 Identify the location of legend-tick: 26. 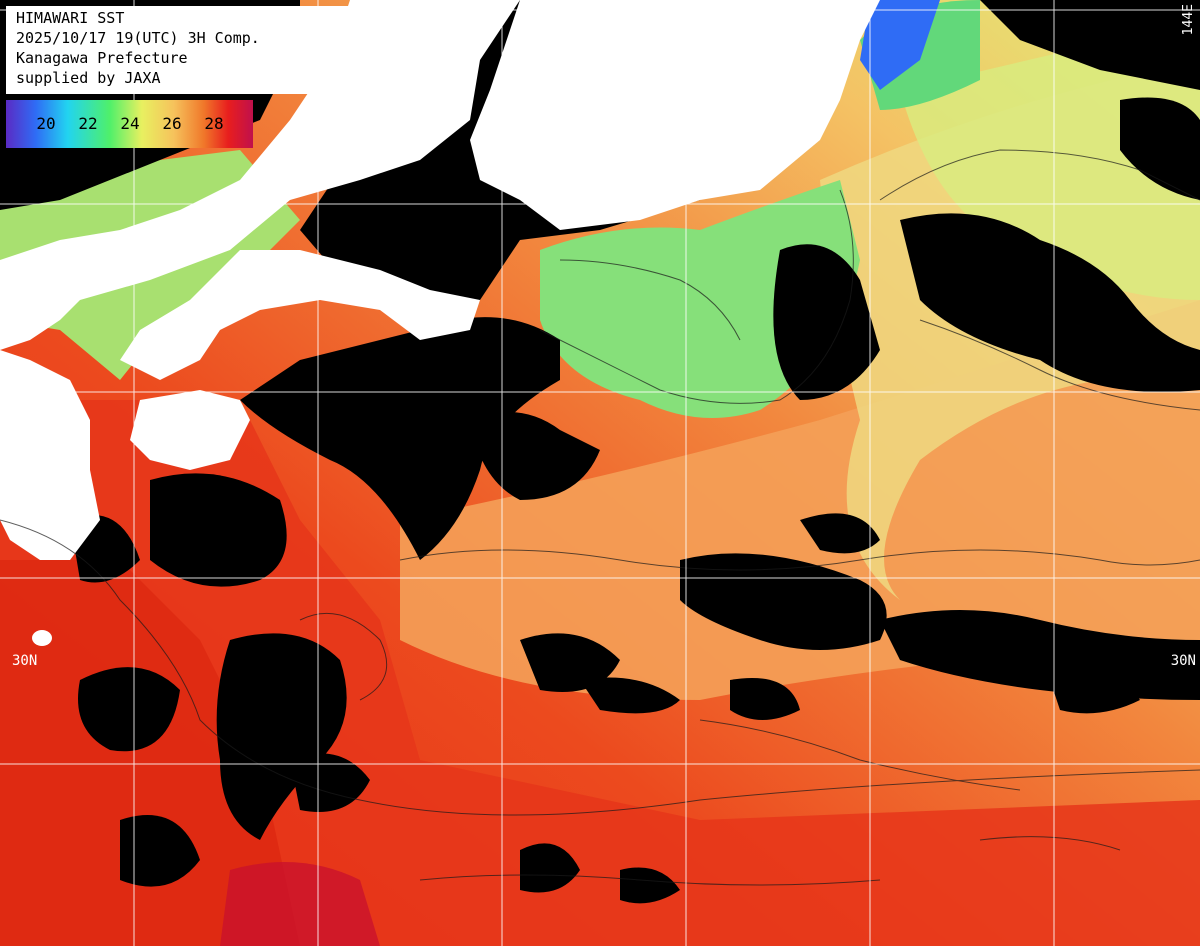
(171, 123).